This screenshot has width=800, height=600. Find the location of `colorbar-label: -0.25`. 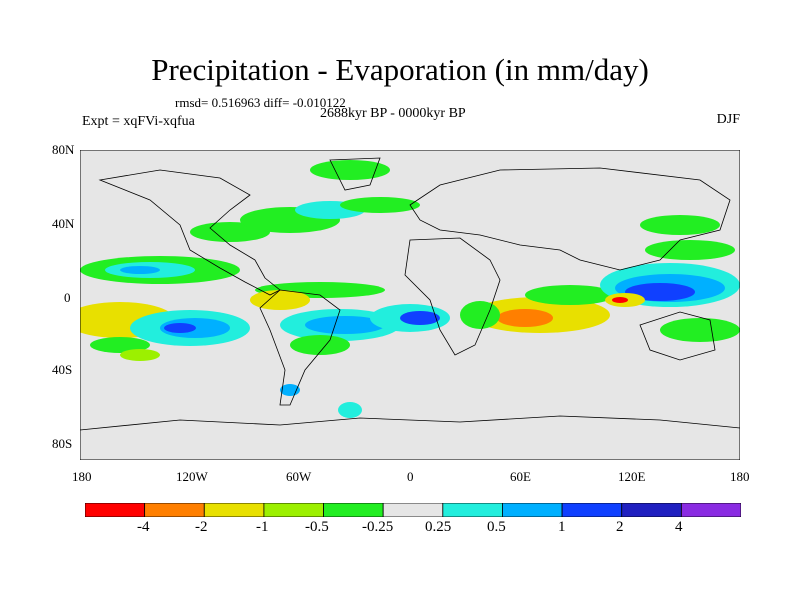

colorbar-label: -0.25 is located at coordinates (378, 527).